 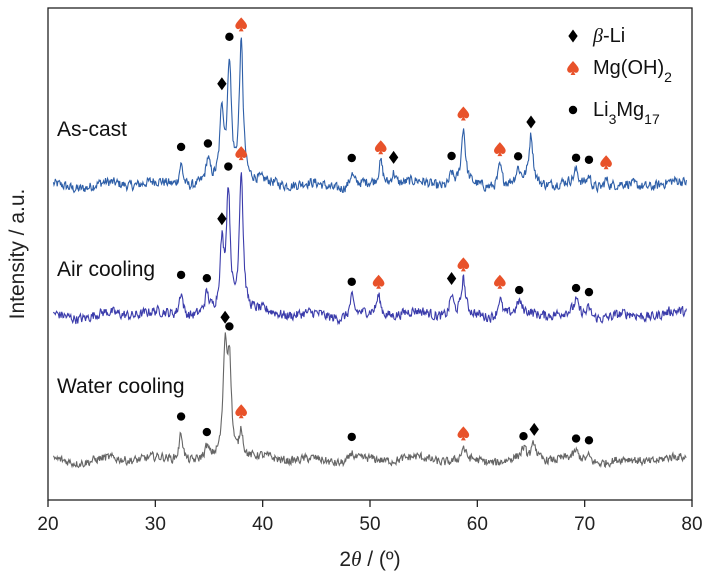 I want to click on legend-symbol-li3mg17, so click(x=573, y=110).